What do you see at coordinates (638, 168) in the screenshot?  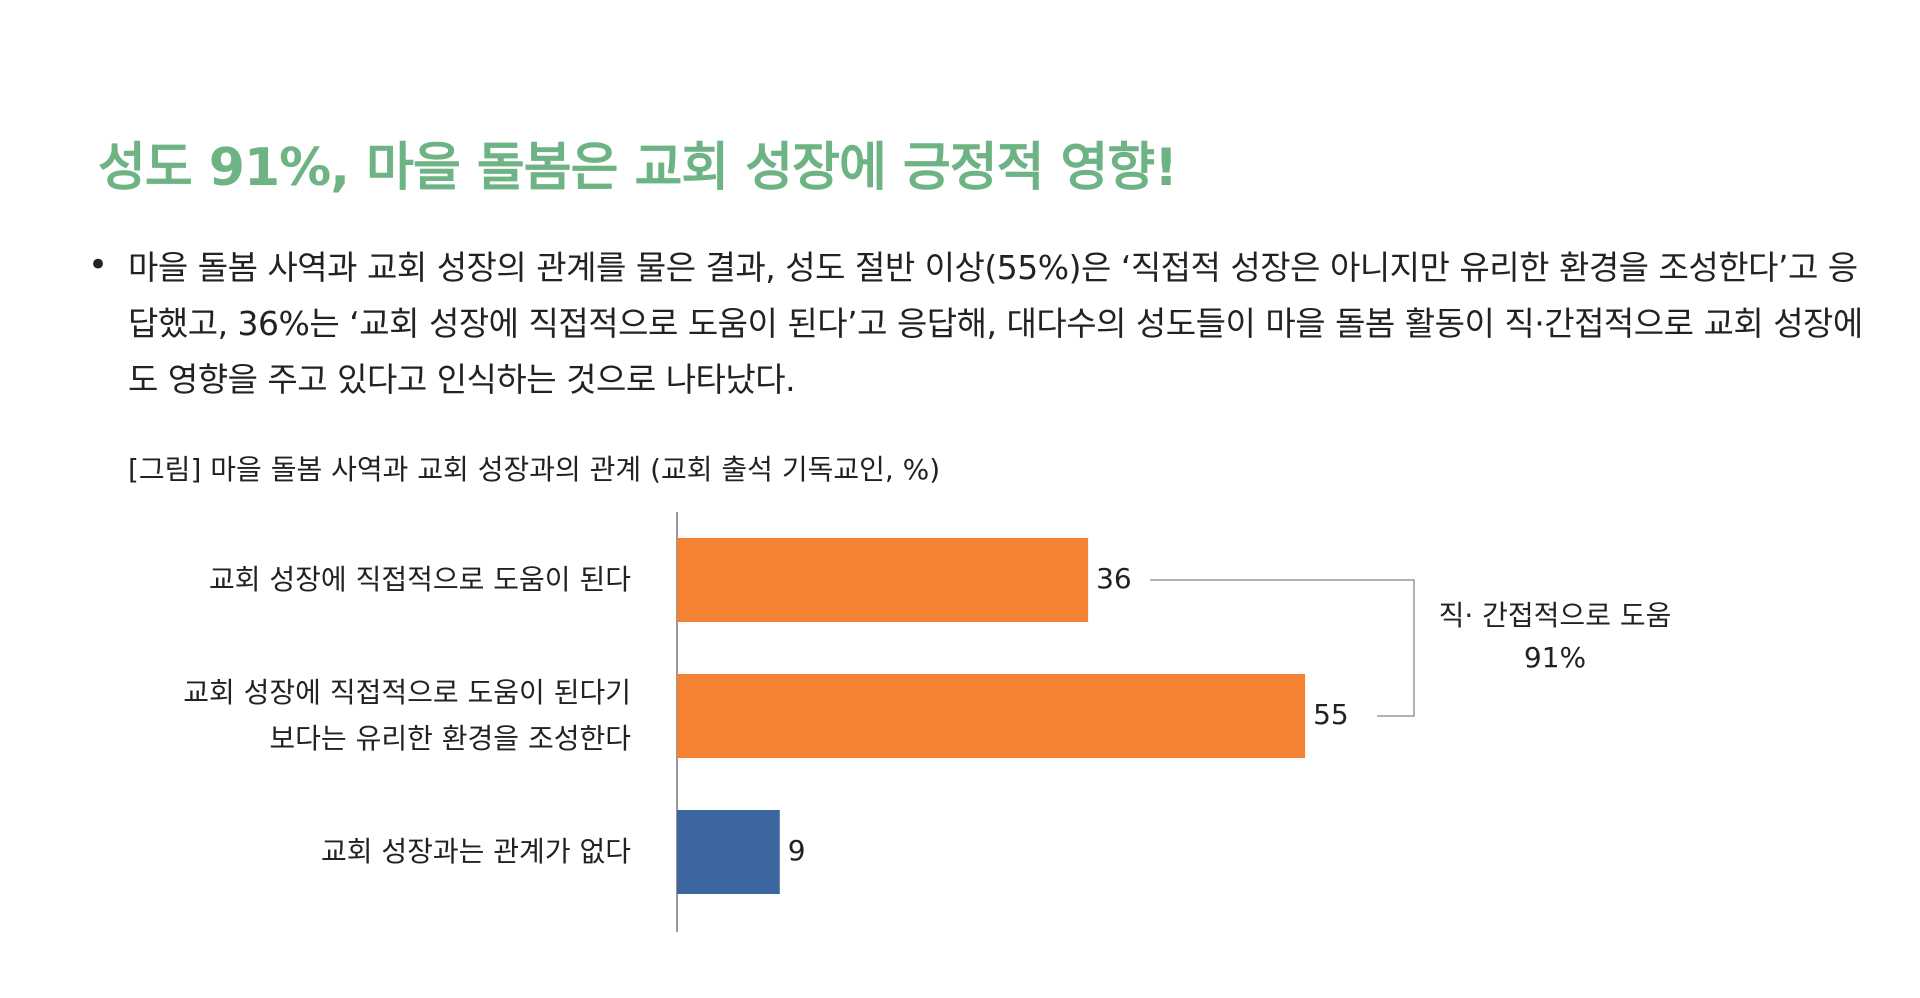 I see `title: 성도 91%, 마을 돌봄은 교회 성장에 긍정적 영향!` at bounding box center [638, 168].